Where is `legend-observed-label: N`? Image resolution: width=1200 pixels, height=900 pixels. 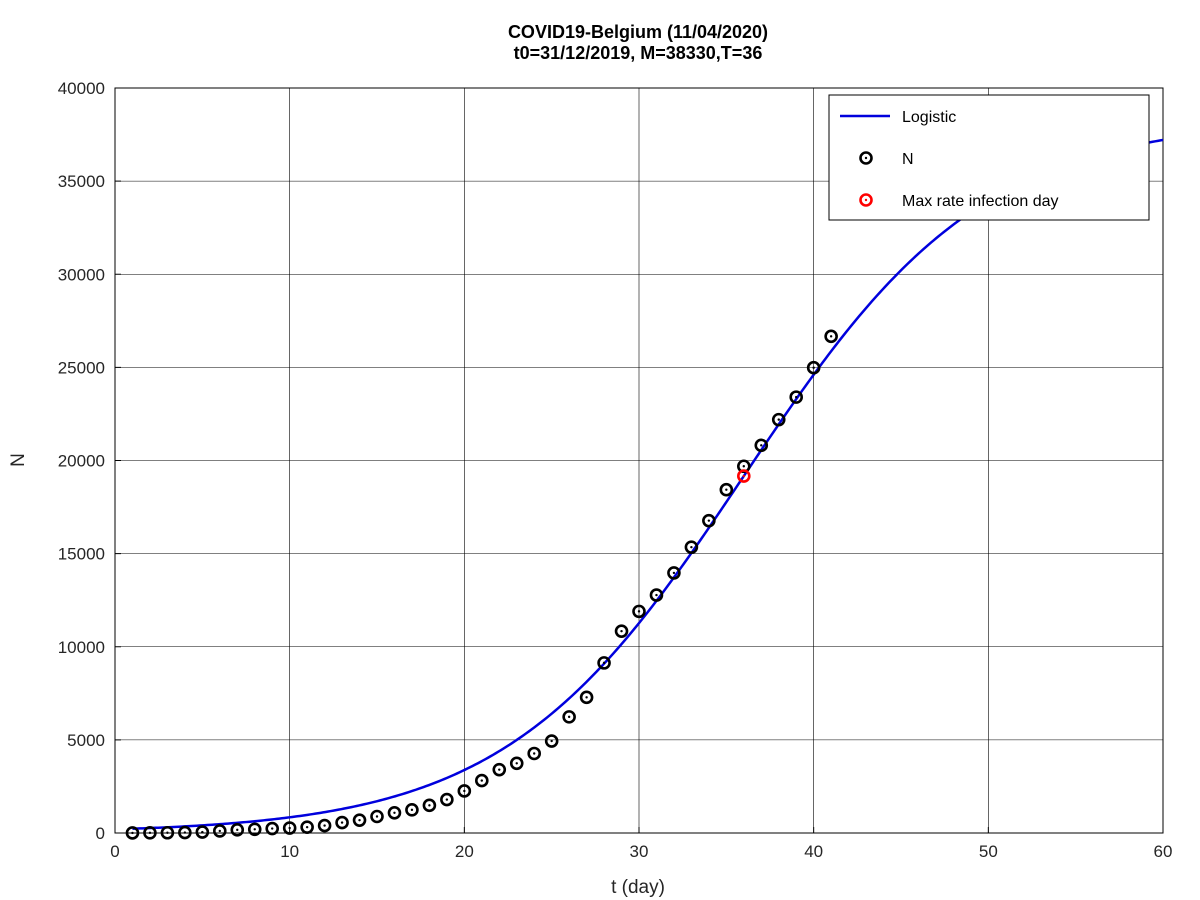
legend-observed-label: N is located at coordinates (908, 159).